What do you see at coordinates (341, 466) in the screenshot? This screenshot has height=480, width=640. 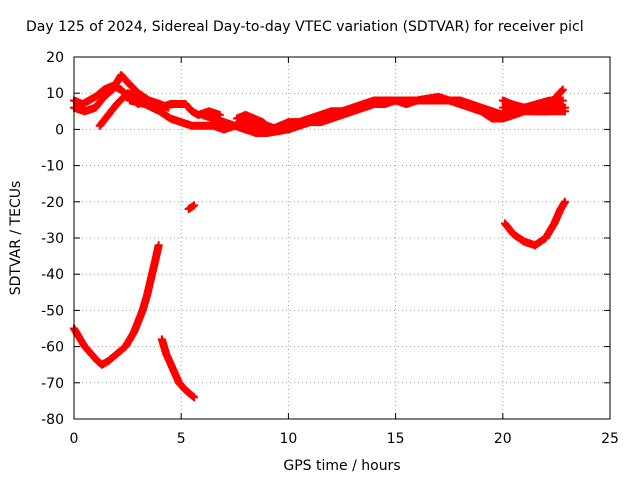 I see `x-axis-label: GPS time / hours` at bounding box center [341, 466].